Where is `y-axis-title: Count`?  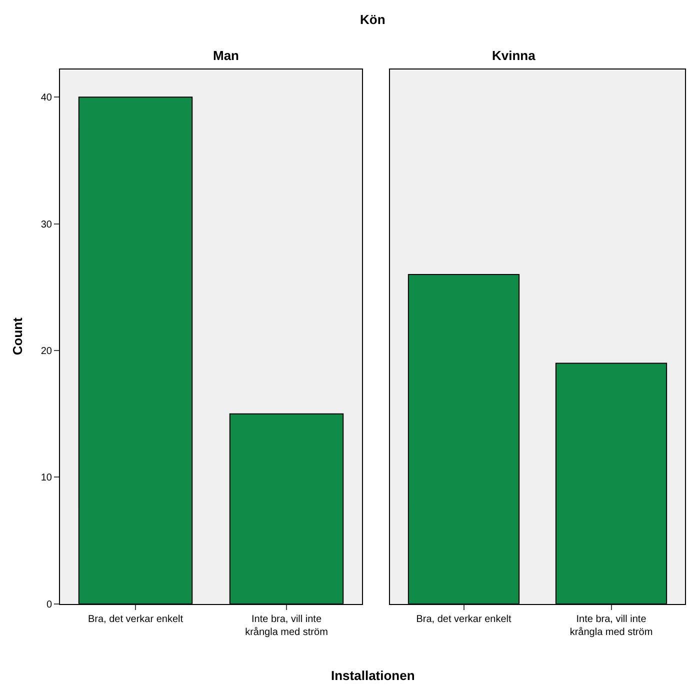 y-axis-title: Count is located at coordinates (17, 336).